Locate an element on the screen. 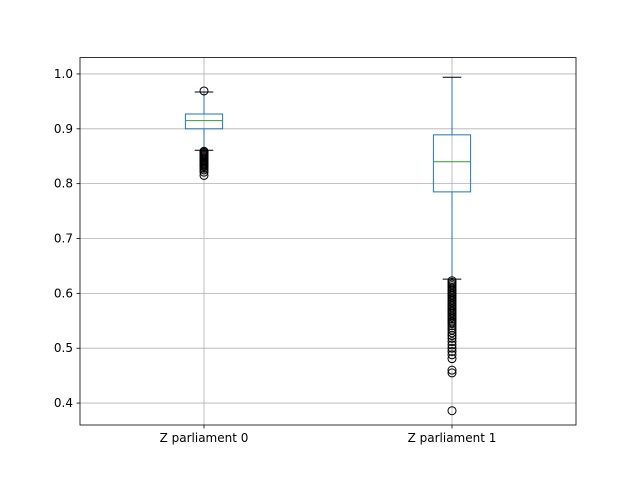 The image size is (640, 478). y-tick-label: 0.9 is located at coordinates (63, 129).